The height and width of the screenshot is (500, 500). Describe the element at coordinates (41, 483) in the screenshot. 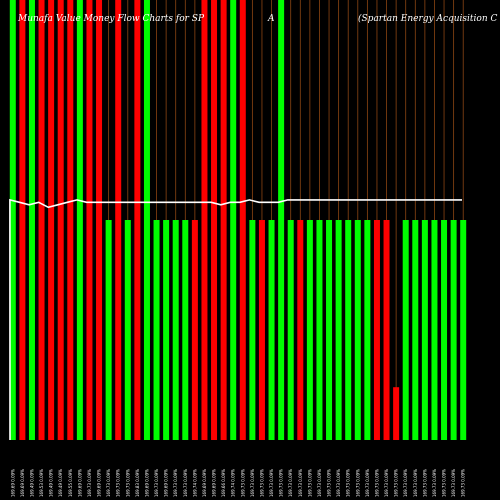

I see `x-tick-label: 169.53 0.09%` at that location.